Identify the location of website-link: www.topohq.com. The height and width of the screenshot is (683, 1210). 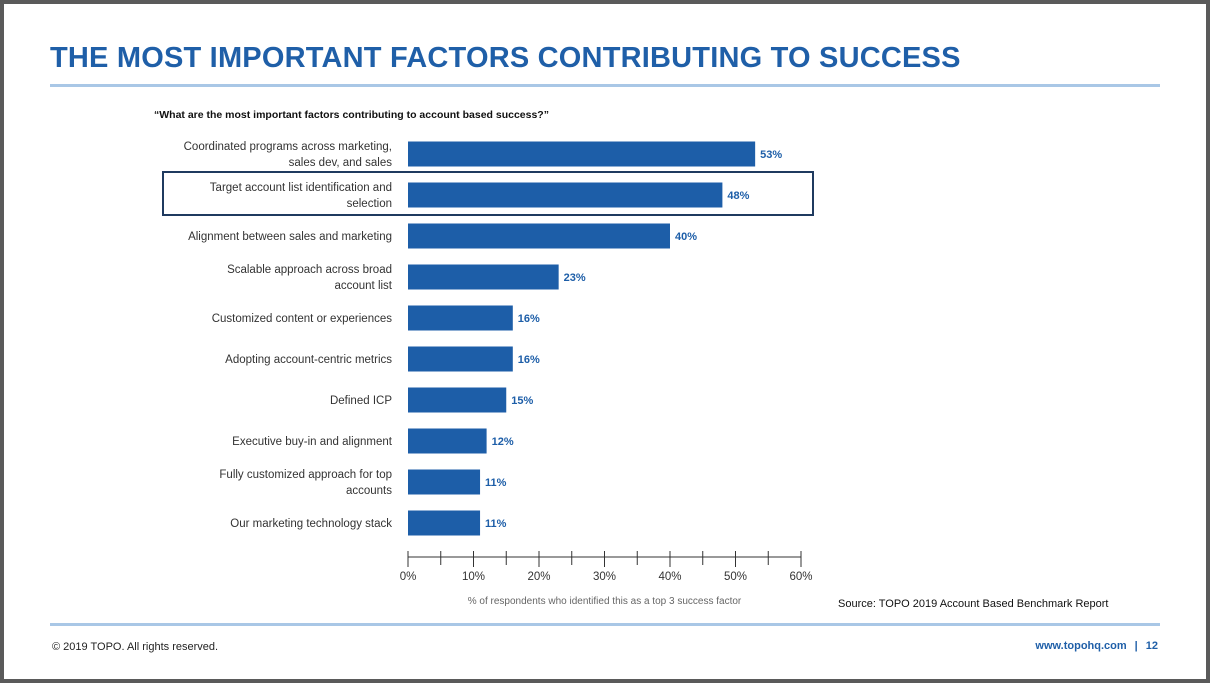
(1081, 646).